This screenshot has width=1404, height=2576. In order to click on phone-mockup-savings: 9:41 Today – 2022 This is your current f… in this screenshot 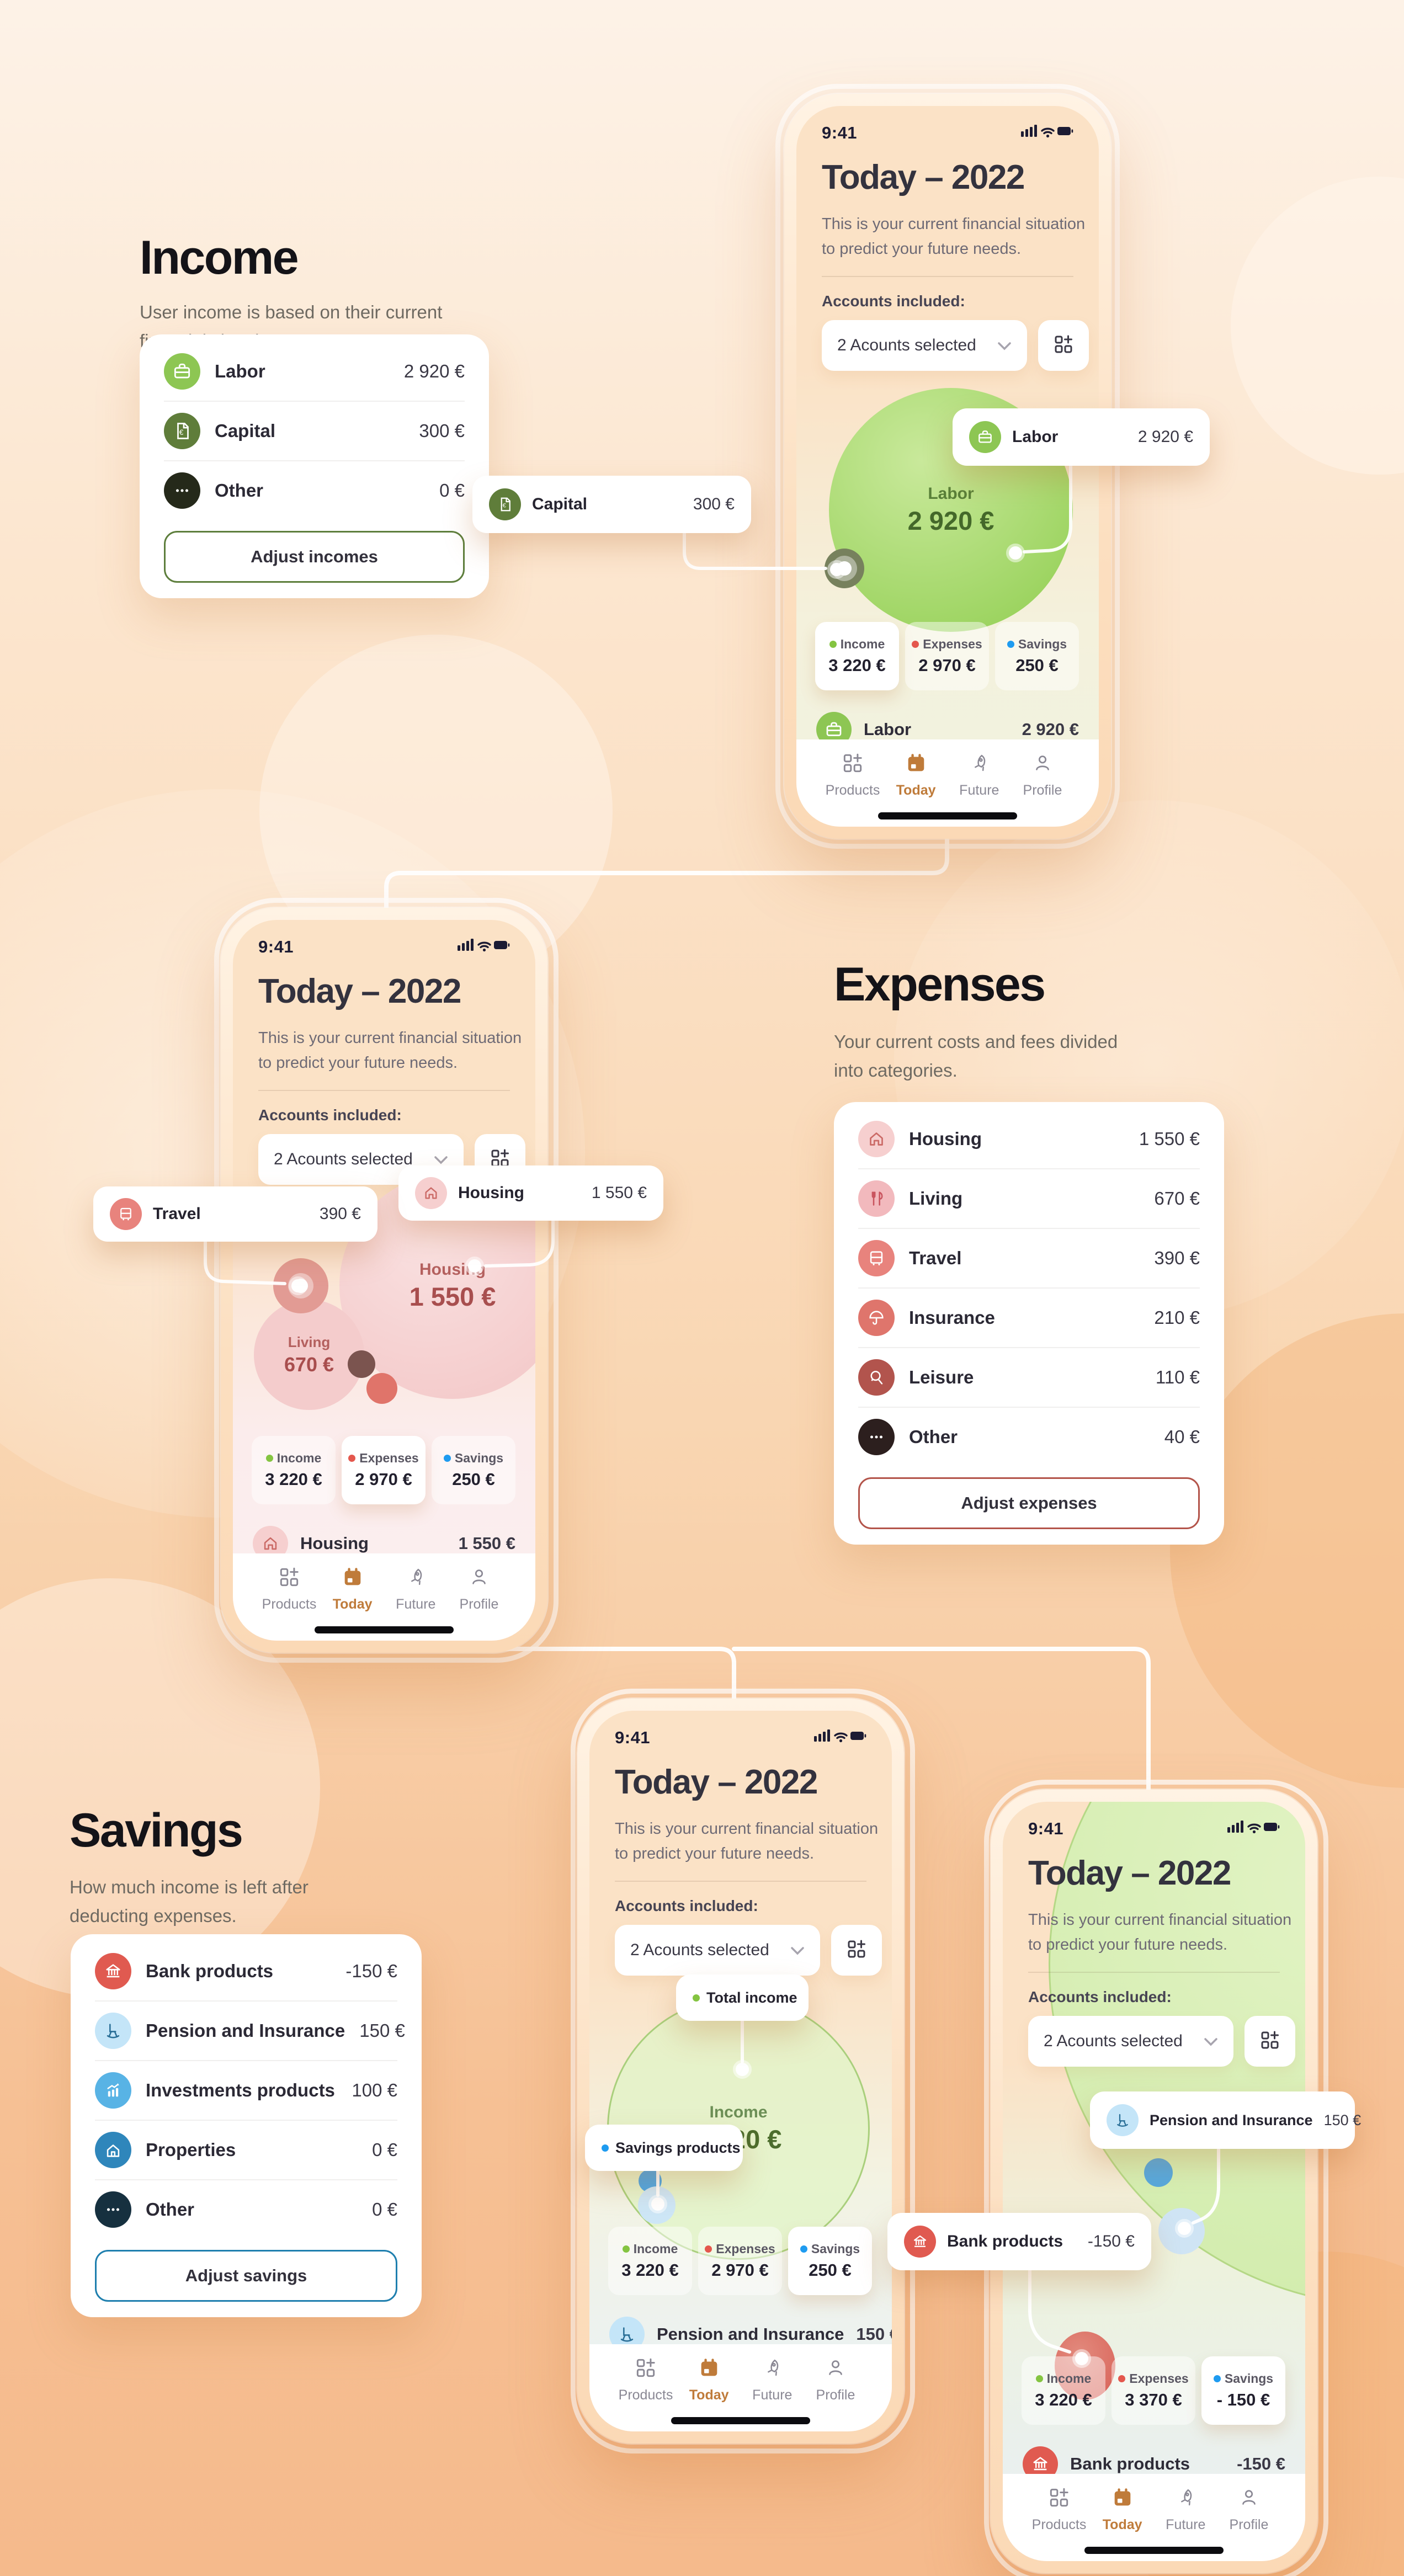, I will do `click(741, 2071)`.